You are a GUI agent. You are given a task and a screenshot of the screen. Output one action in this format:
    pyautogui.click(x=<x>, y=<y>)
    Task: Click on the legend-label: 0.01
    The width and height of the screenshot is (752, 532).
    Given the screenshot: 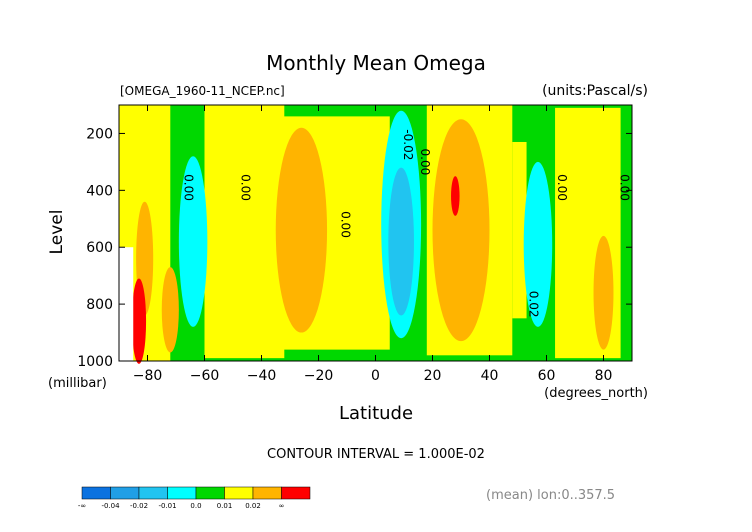 What is the action you would take?
    pyautogui.click(x=225, y=506)
    